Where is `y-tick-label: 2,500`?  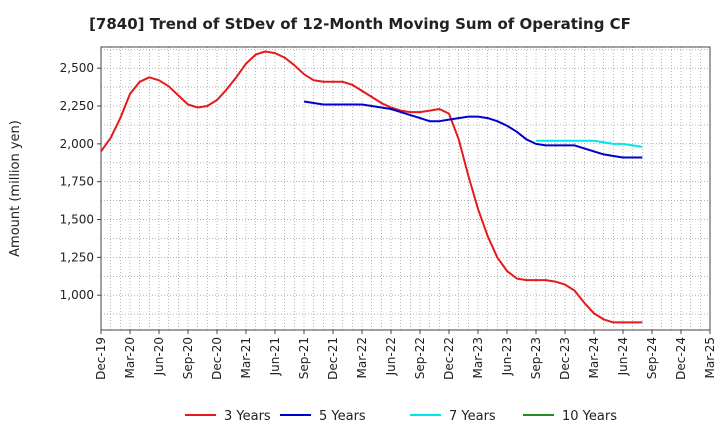 y-tick-label: 2,500 is located at coordinates (77, 68).